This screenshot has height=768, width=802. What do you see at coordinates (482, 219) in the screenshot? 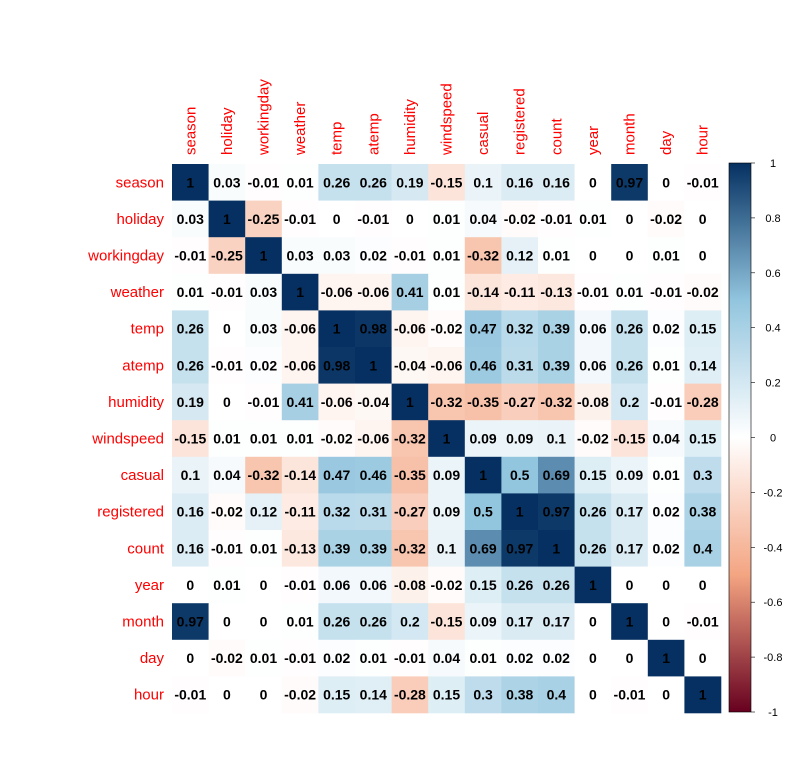
I see `cell-value-holiday-casual: 0.04` at bounding box center [482, 219].